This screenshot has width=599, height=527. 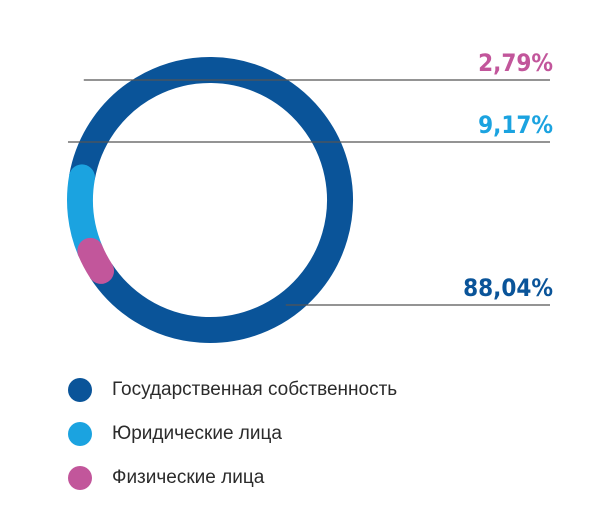 I want to click on data-label-legal: 9,17%, so click(x=515, y=125).